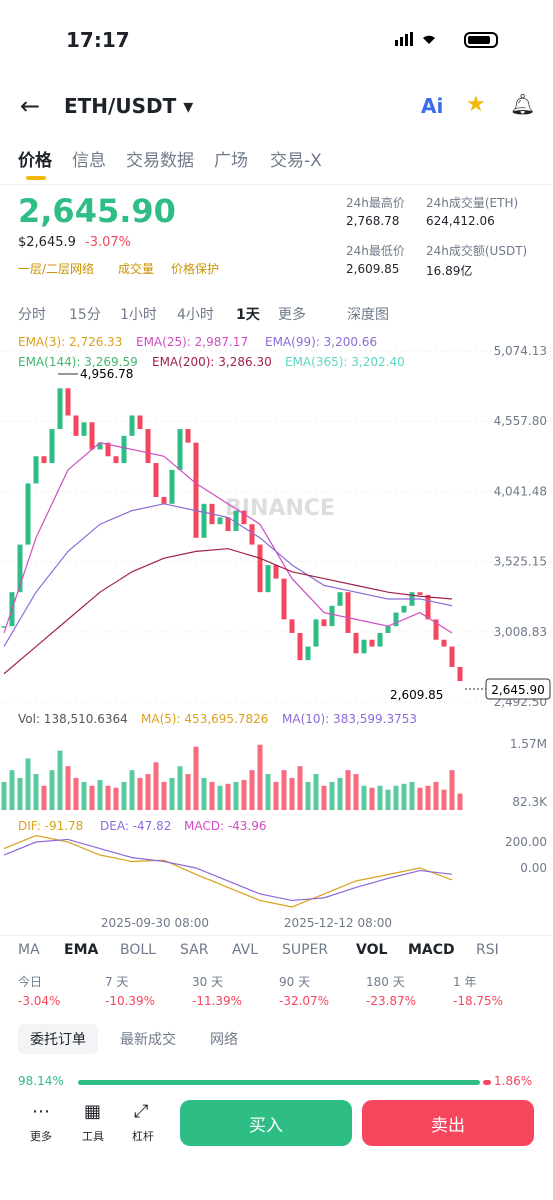 Image resolution: width=553 pixels, height=1200 pixels. I want to click on low-label: 2,609.85, so click(416, 695).